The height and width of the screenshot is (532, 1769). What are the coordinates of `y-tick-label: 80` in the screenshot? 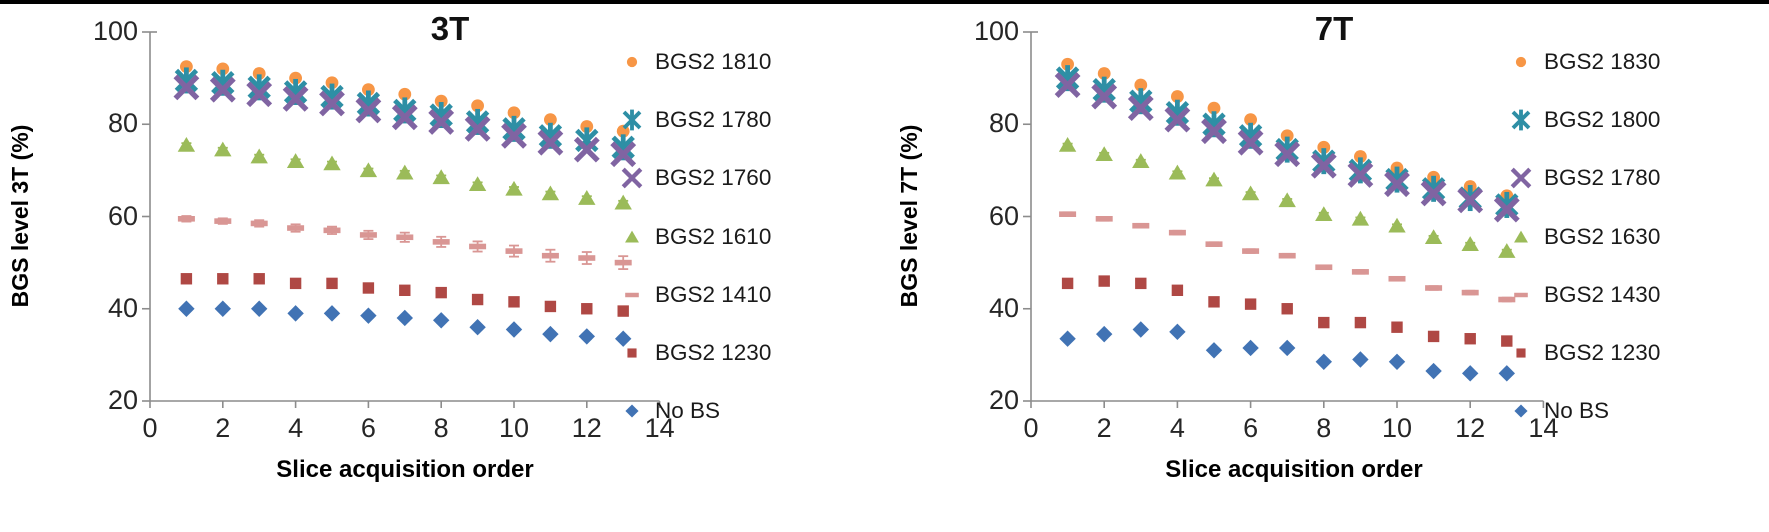 It's located at (1003, 123).